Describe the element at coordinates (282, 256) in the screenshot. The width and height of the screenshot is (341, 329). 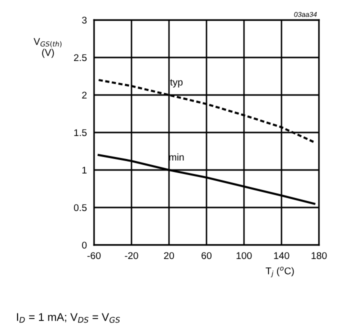
I see `x-tick-label: 140` at that location.